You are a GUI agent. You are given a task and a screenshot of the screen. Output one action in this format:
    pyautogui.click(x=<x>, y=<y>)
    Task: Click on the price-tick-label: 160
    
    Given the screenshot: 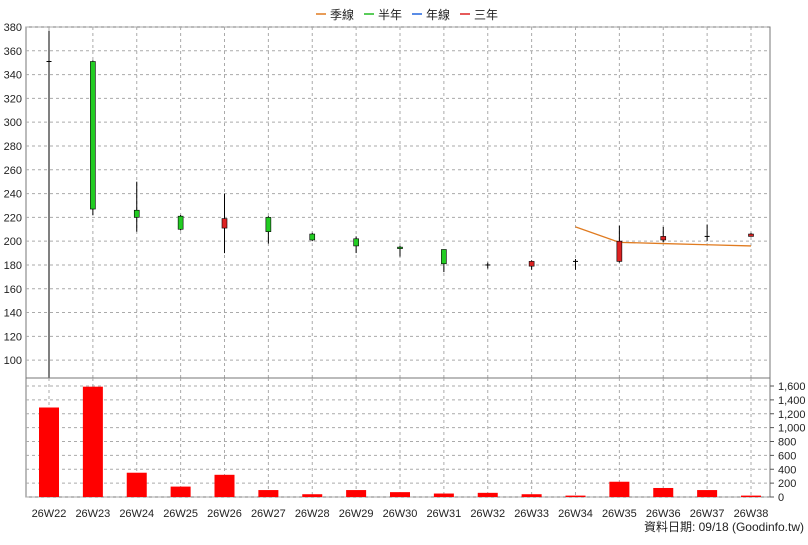 What is the action you would take?
    pyautogui.click(x=13, y=290)
    